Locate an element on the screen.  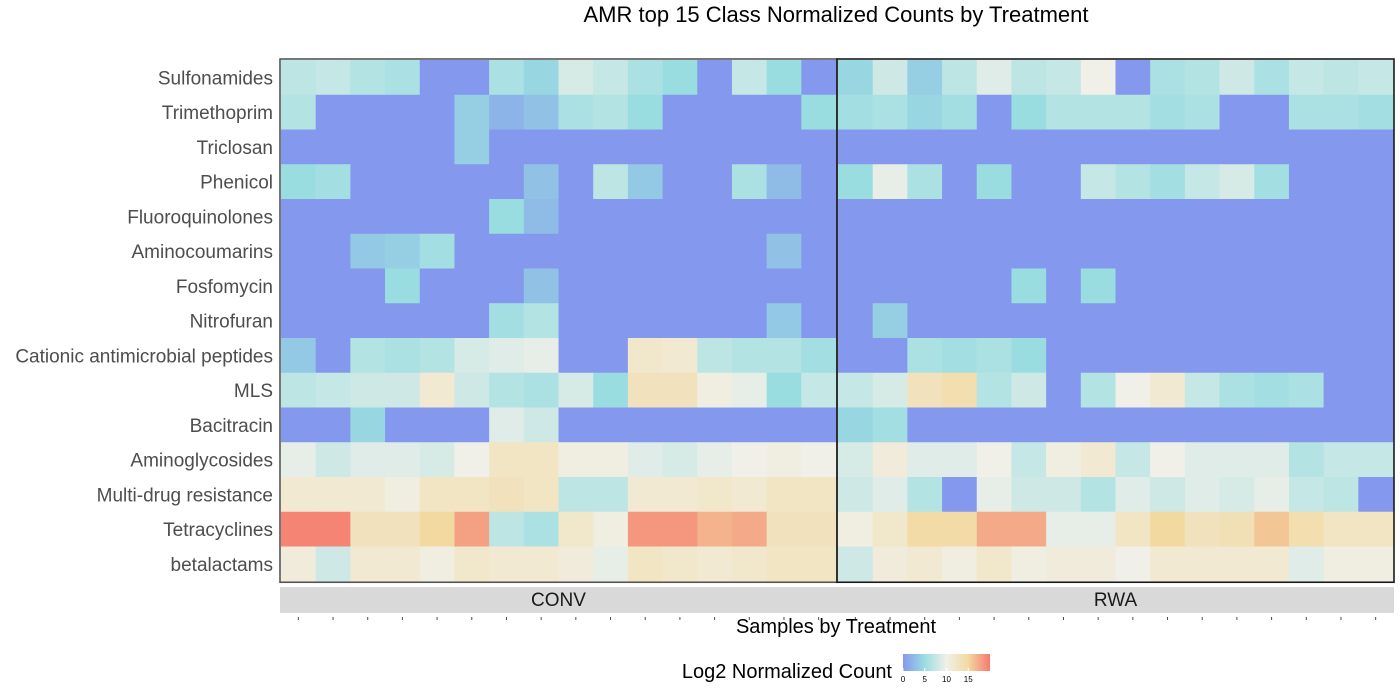
row-label: Bacitracin is located at coordinates (231, 426).